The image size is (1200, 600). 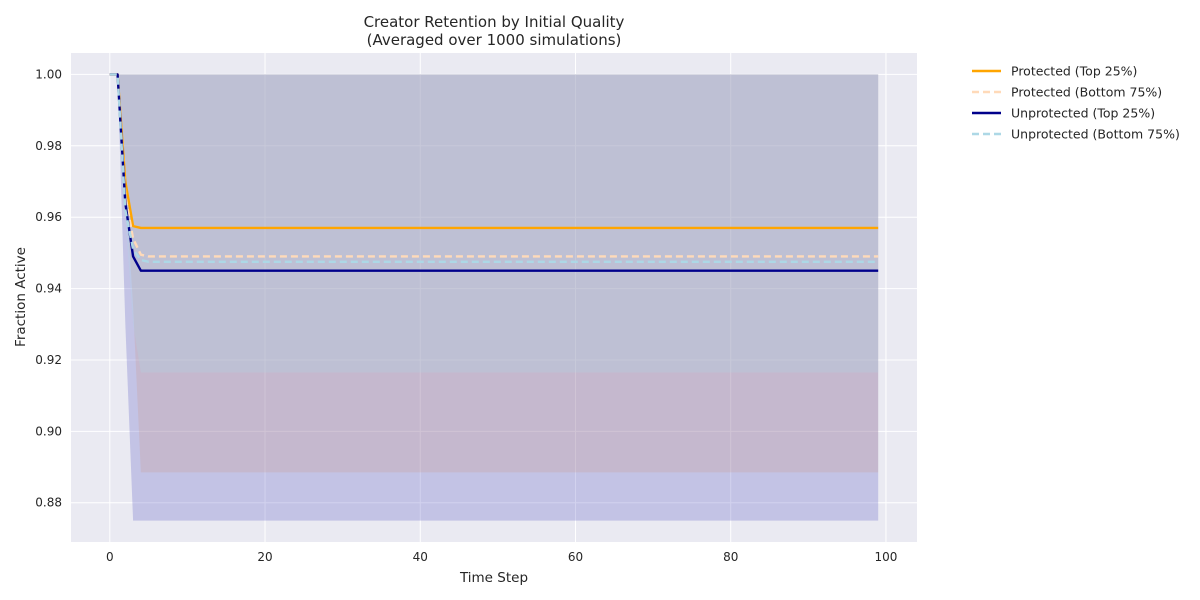 What do you see at coordinates (493, 578) in the screenshot?
I see `x-axis-label: Time Step` at bounding box center [493, 578].